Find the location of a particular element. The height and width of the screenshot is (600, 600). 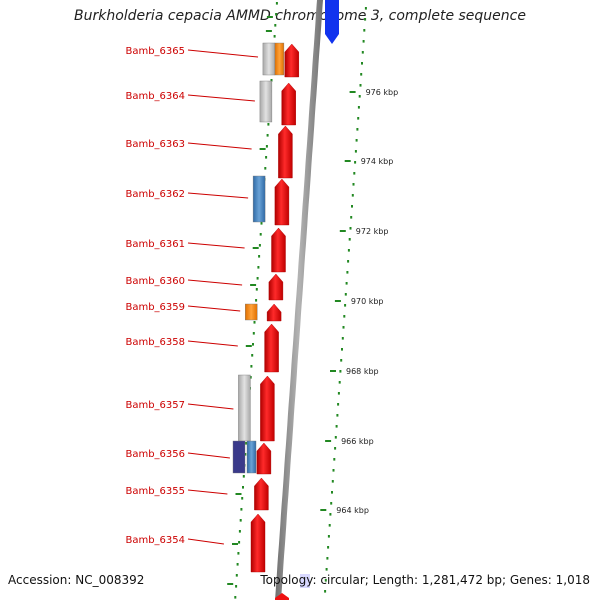

kbp-tick-label: 974 kbp is located at coordinates (377, 161).